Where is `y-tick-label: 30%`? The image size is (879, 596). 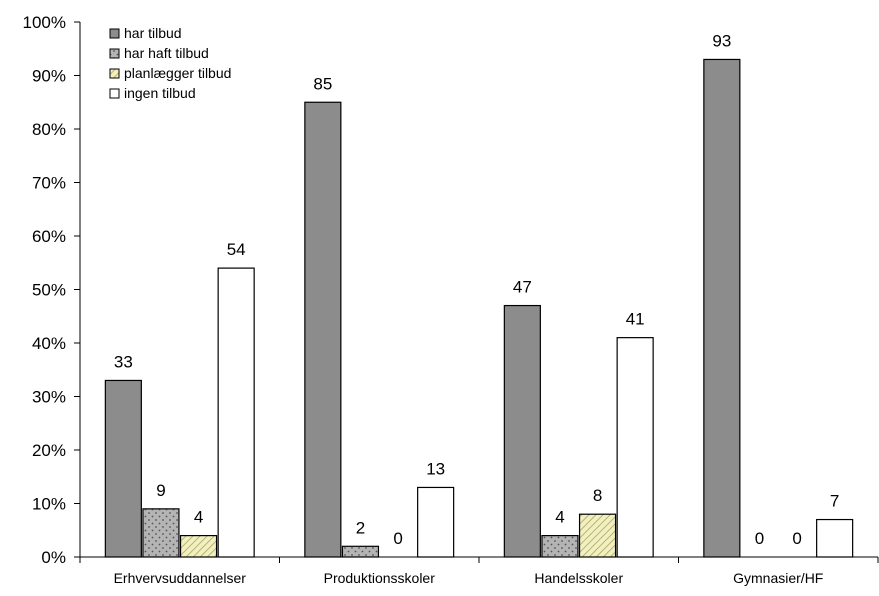 y-tick-label: 30% is located at coordinates (49, 397).